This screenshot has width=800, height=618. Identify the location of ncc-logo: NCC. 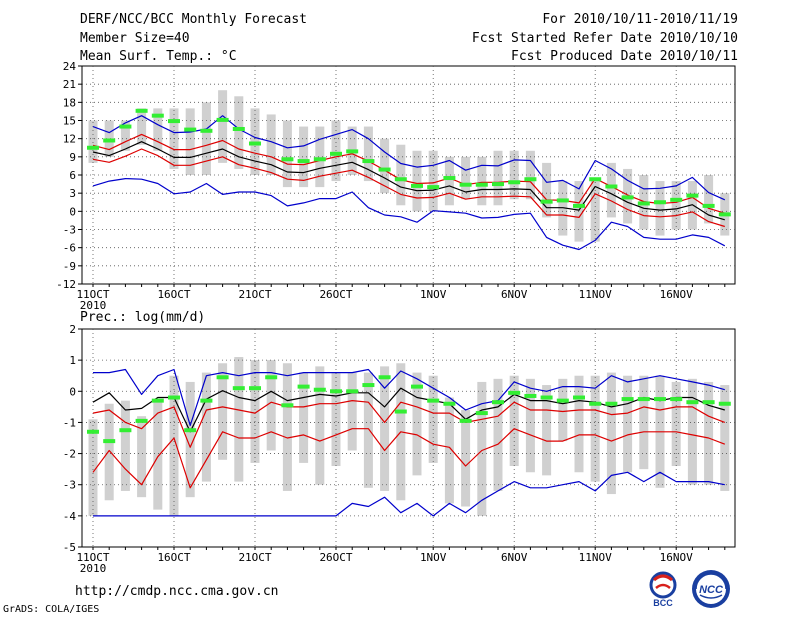
(711, 589).